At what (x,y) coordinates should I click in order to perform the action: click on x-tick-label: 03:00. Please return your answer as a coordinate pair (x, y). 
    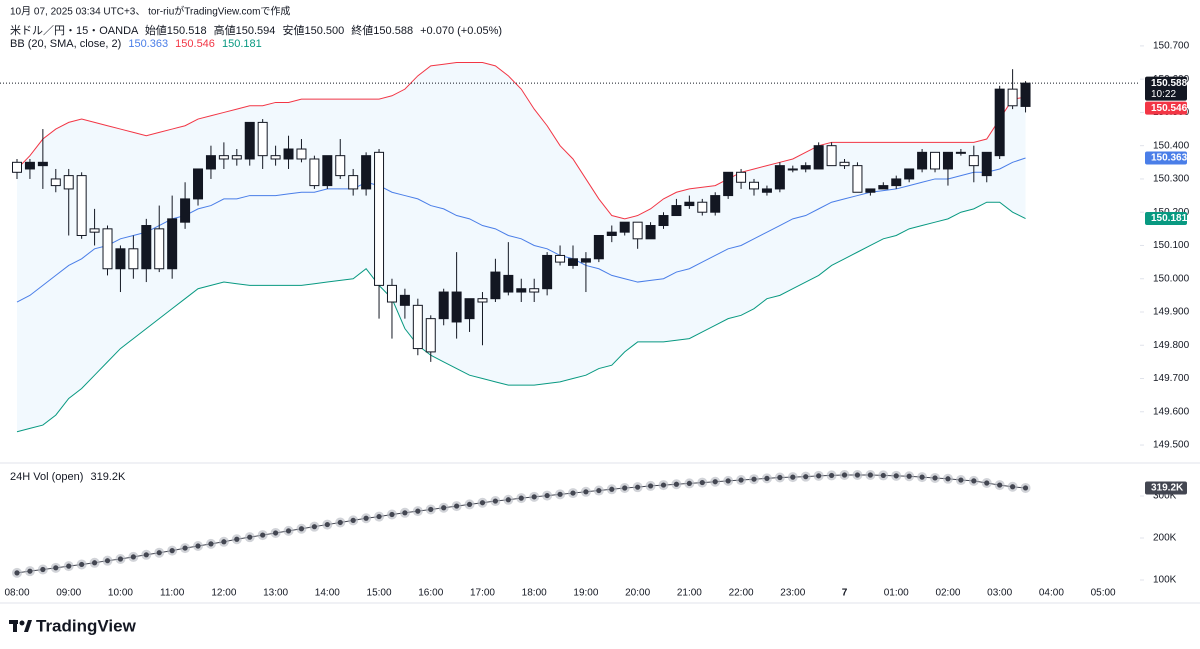
    Looking at the image, I should click on (999, 593).